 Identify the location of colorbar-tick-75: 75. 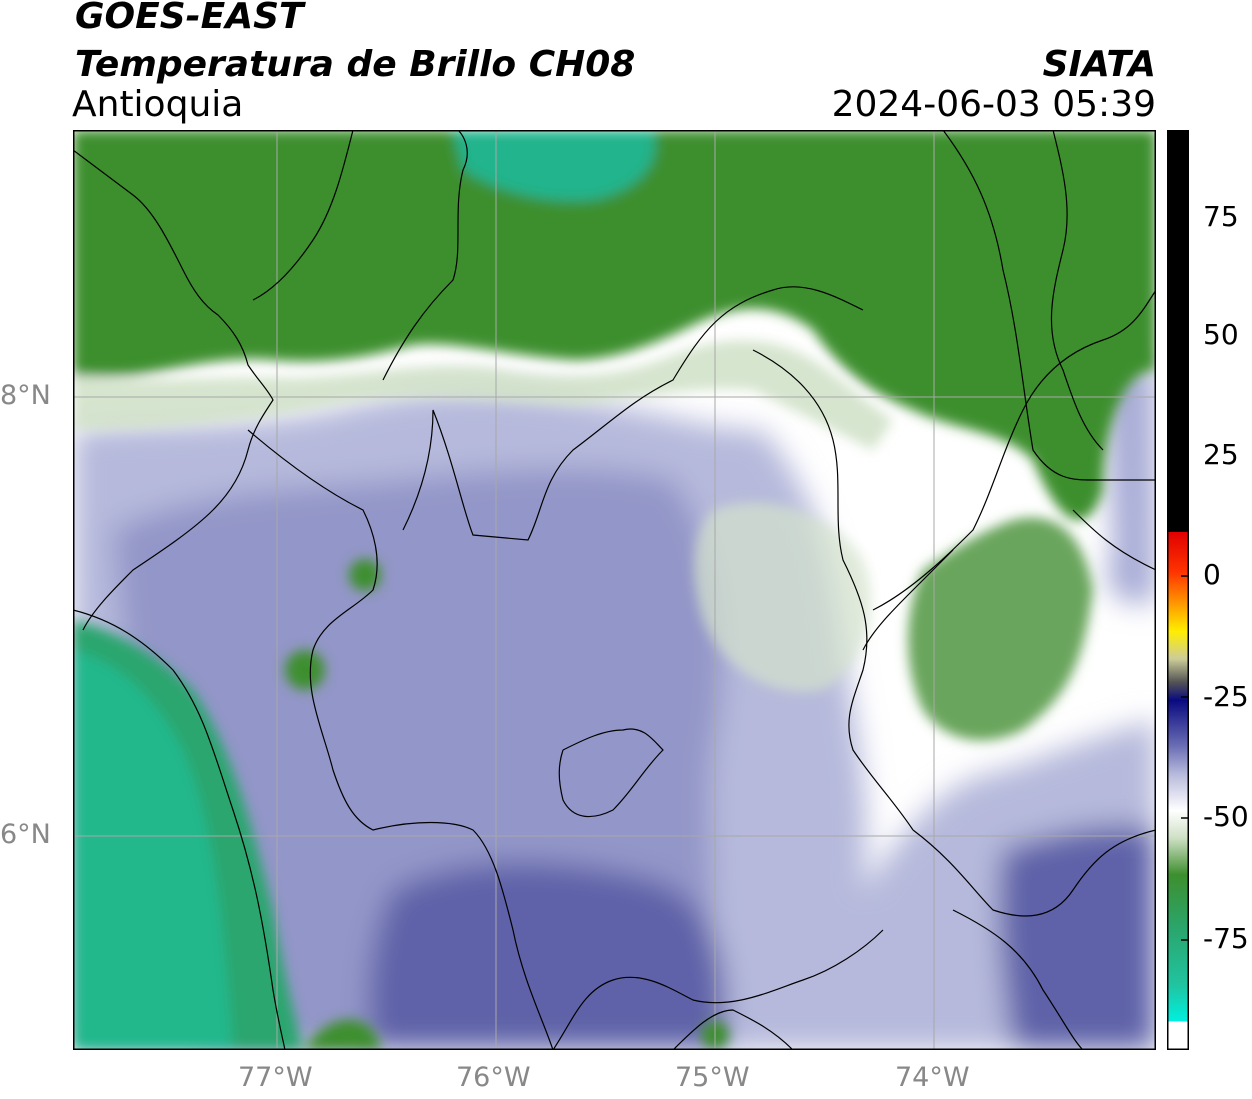
(1221, 216).